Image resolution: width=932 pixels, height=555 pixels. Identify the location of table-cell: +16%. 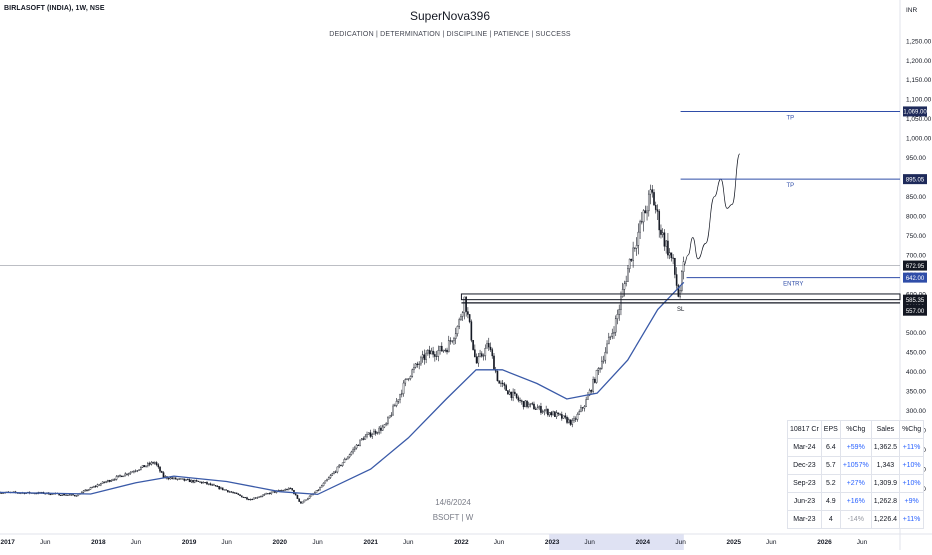
(855, 501).